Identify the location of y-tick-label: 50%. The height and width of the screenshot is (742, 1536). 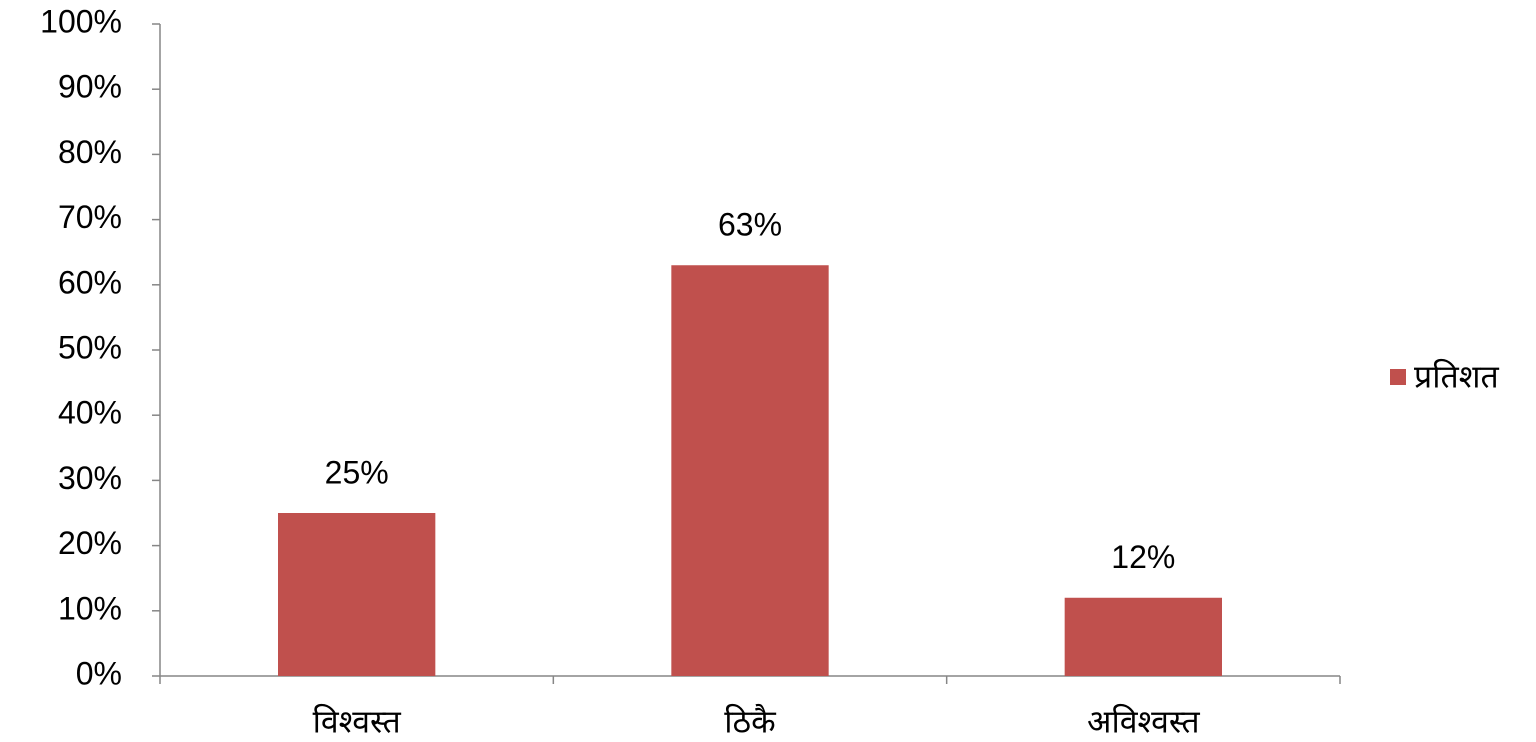
(90, 347).